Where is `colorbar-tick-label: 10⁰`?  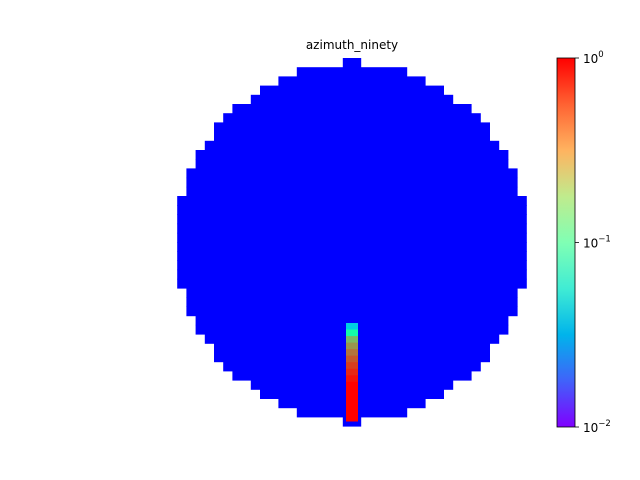
colorbar-tick-label: 10⁰ is located at coordinates (593, 58).